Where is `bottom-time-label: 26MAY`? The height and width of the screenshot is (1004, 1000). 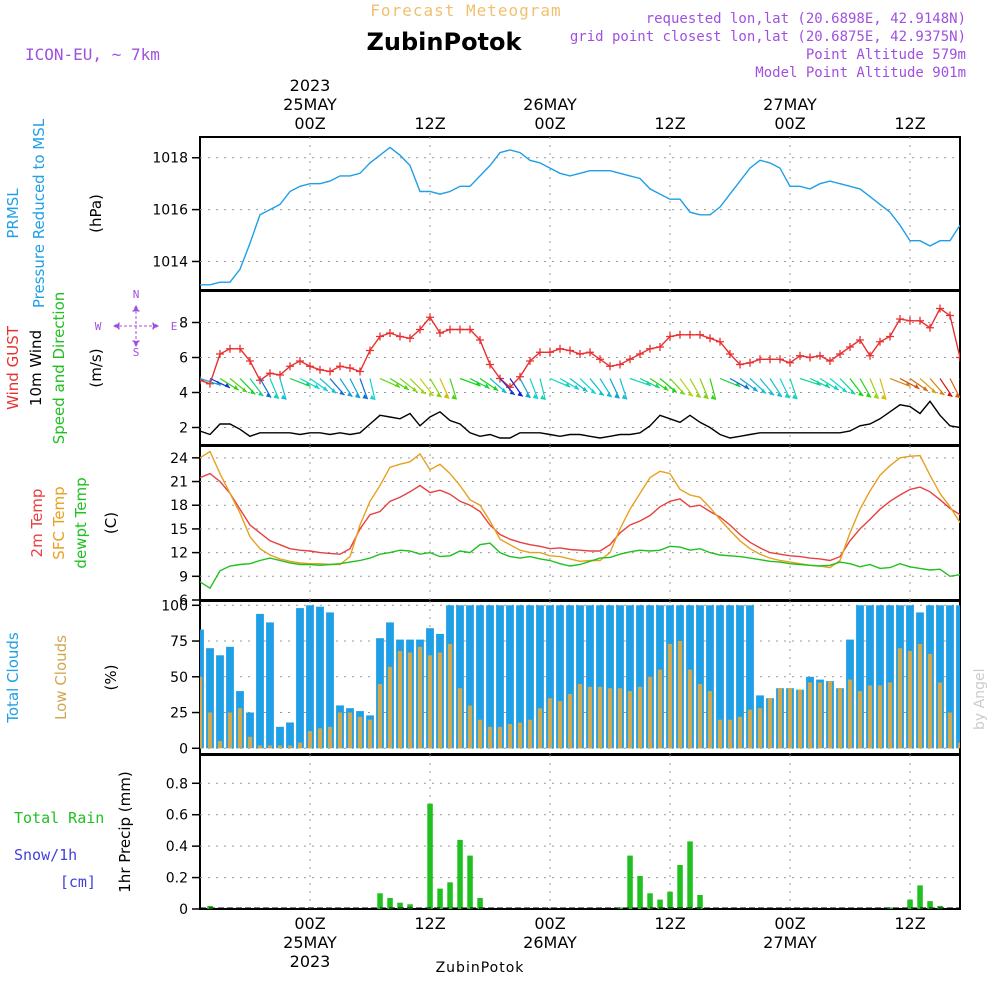 bottom-time-label: 26MAY is located at coordinates (550, 942).